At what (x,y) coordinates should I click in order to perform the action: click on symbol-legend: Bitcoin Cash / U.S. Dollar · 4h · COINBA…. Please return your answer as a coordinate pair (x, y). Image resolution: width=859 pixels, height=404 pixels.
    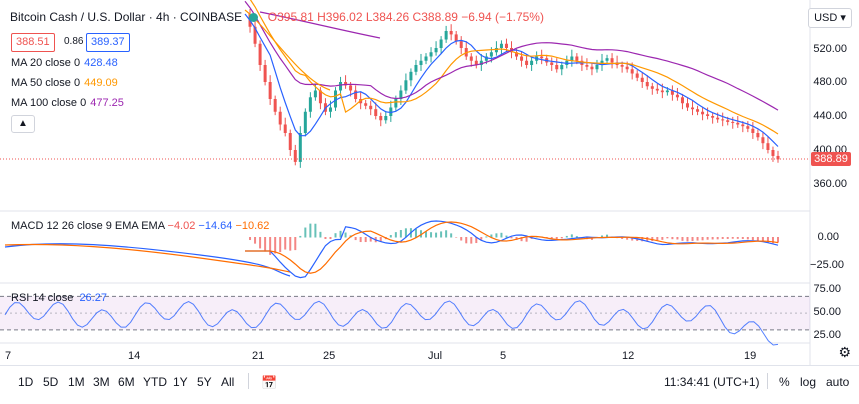
    Looking at the image, I should click on (277, 17).